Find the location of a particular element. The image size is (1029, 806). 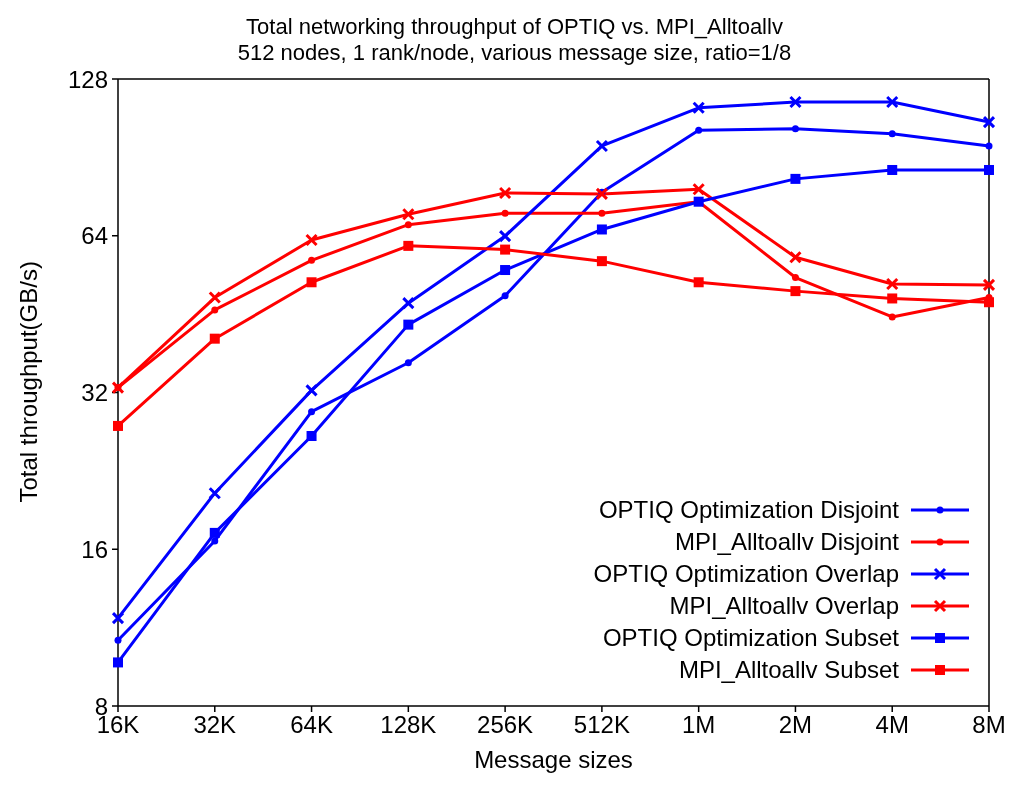

y-tick-label: 16 is located at coordinates (94, 549).